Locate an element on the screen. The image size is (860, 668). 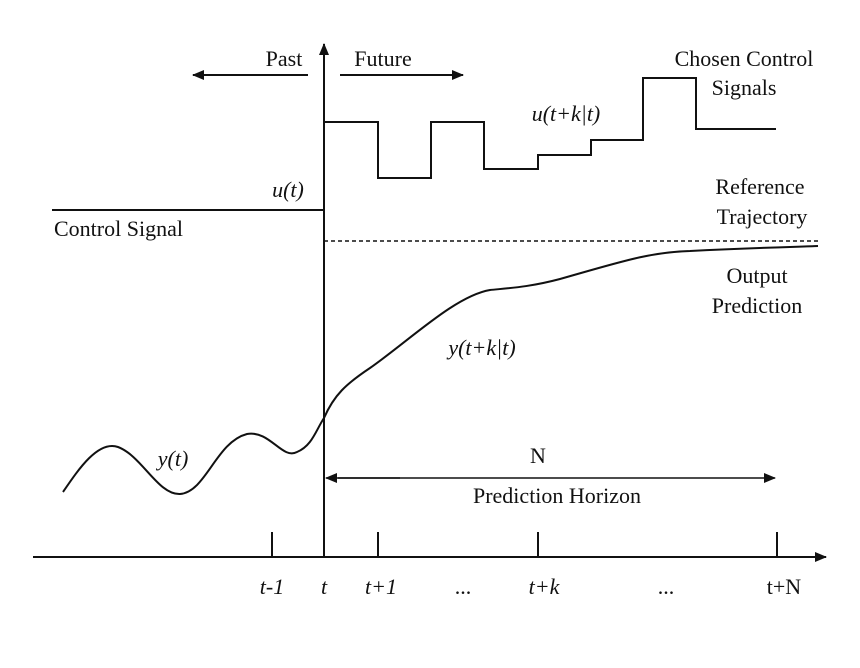
past-label: Past is located at coordinates (284, 58).